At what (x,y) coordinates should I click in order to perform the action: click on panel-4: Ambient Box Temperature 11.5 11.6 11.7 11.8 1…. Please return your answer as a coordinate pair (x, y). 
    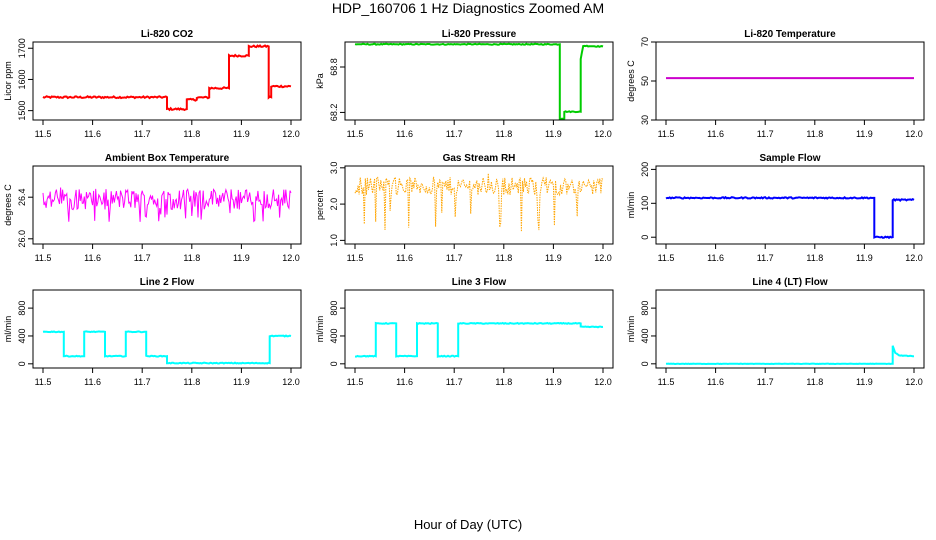
    Looking at the image, I should click on (152, 208).